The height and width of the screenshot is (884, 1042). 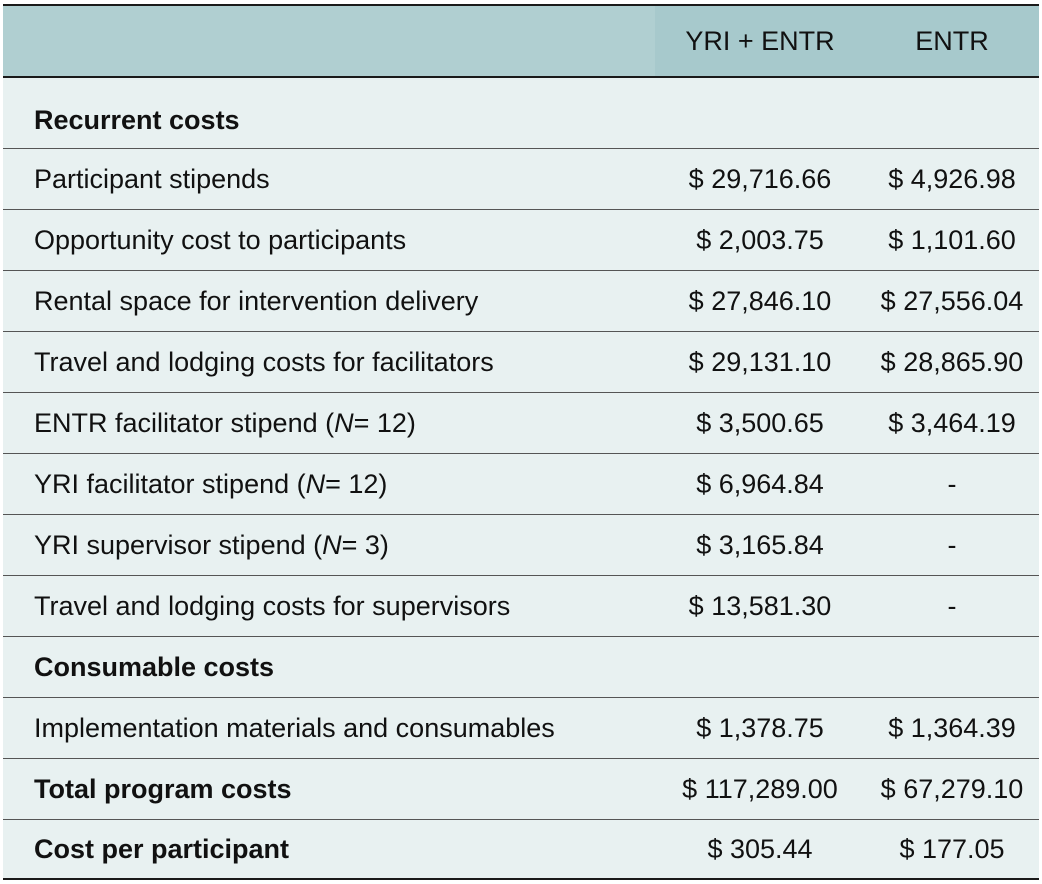 I want to click on row-label: Travel and lodging costs for supervisors, so click(x=272, y=605).